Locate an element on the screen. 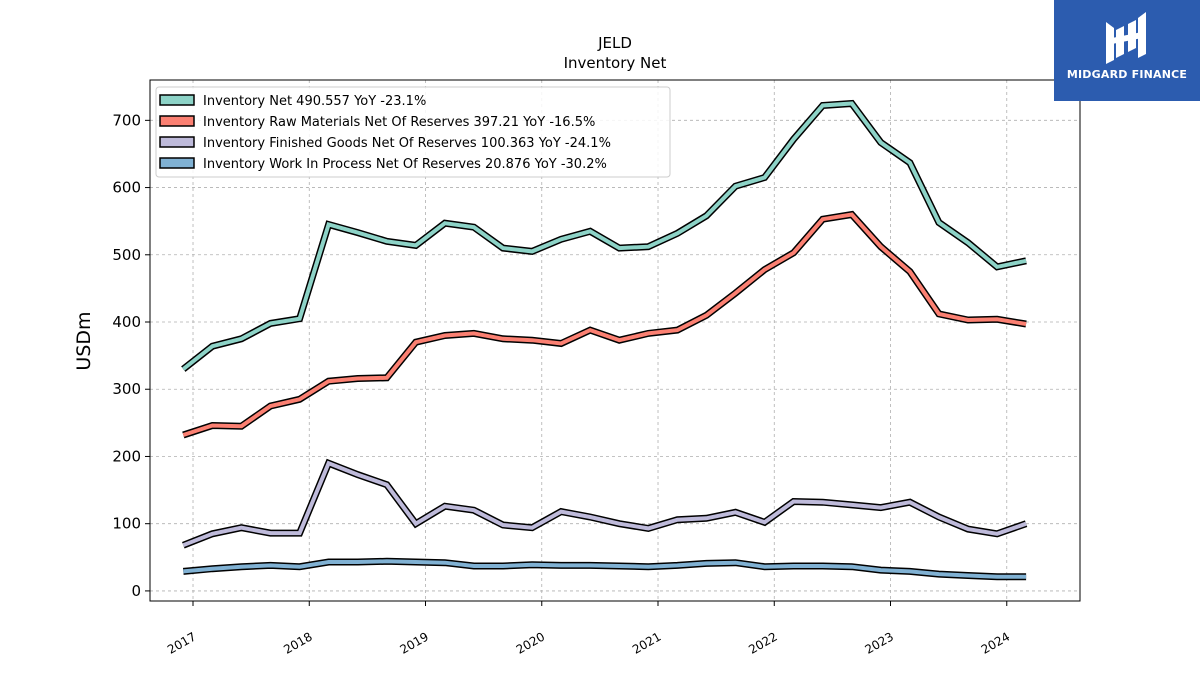 Image resolution: width=1200 pixels, height=675 pixels. x-tick-label: 2023 is located at coordinates (879, 642).